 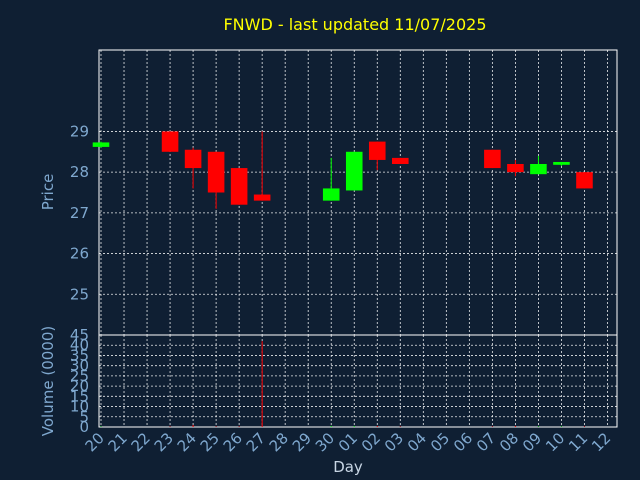 I want to click on volume-tick-label: 30, so click(x=79, y=366).